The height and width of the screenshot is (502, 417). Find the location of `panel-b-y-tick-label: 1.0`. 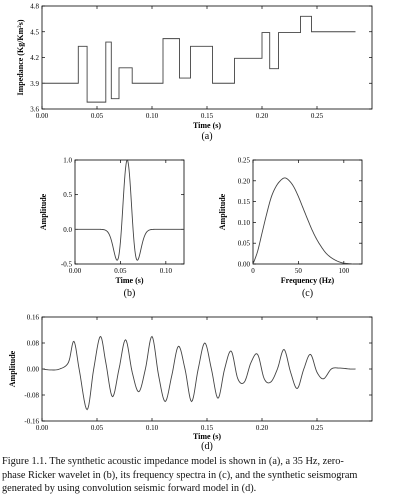

panel-b-y-tick-label: 1.0 is located at coordinates (67, 161).